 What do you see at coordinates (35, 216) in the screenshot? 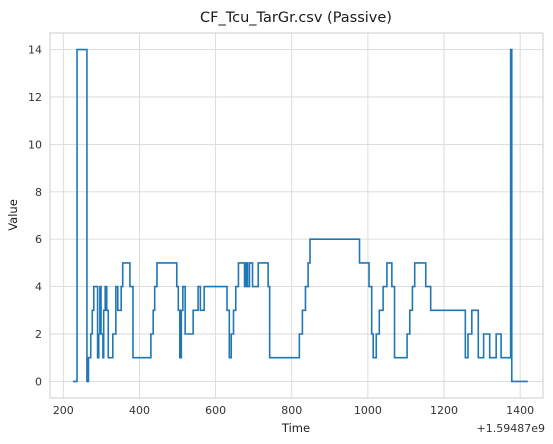
I see `y-tick-labels: 0 2 4 6 8 10 12 14` at bounding box center [35, 216].